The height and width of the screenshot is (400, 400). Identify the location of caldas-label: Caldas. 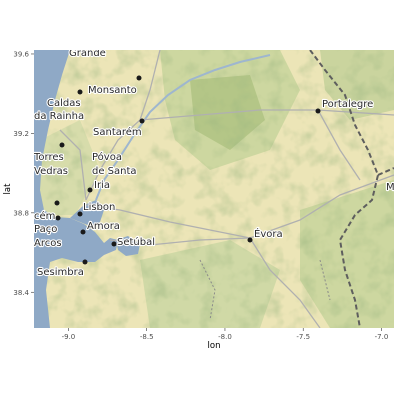
(64, 103).